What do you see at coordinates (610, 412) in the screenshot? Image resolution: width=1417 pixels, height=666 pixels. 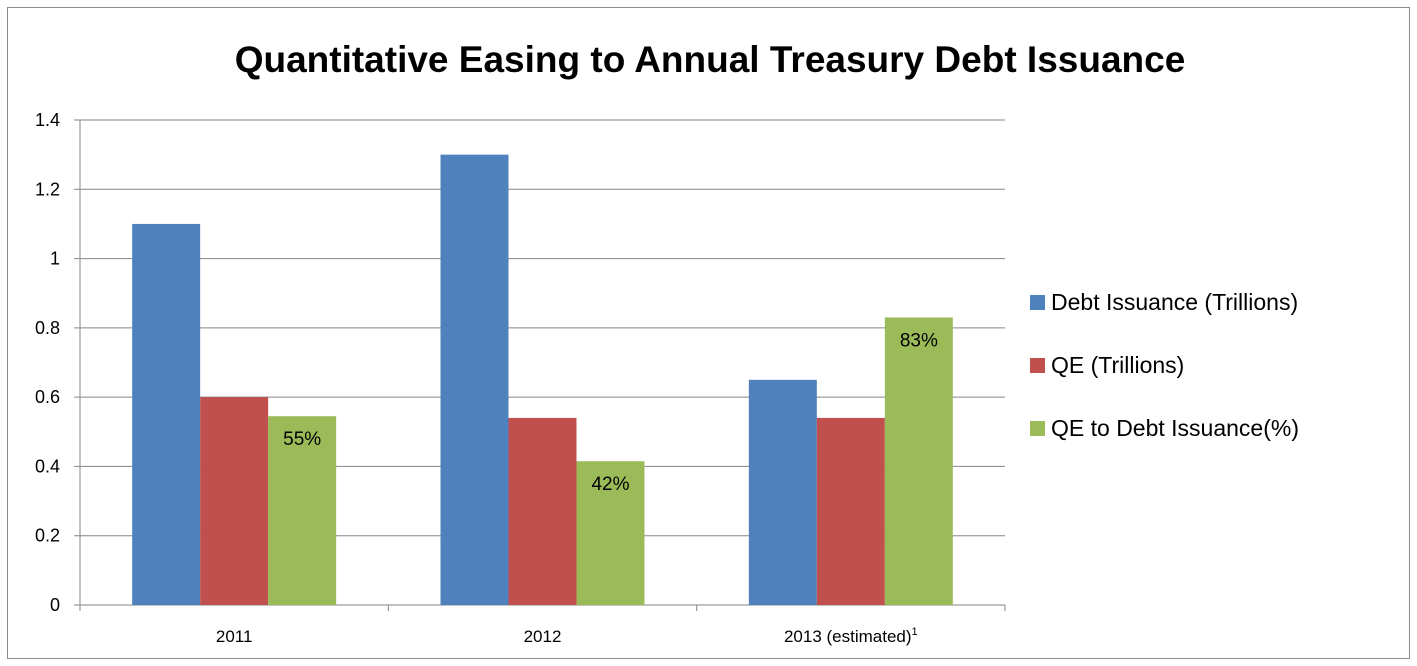 I see `data-labels: 55% 42% 83%` at bounding box center [610, 412].